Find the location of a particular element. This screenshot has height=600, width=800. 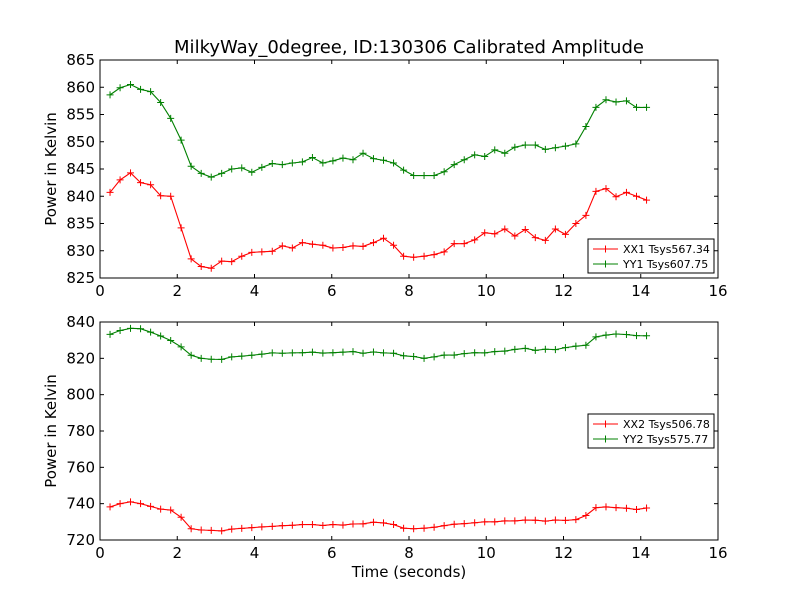

y-tick-label: 845 is located at coordinates (80, 169).